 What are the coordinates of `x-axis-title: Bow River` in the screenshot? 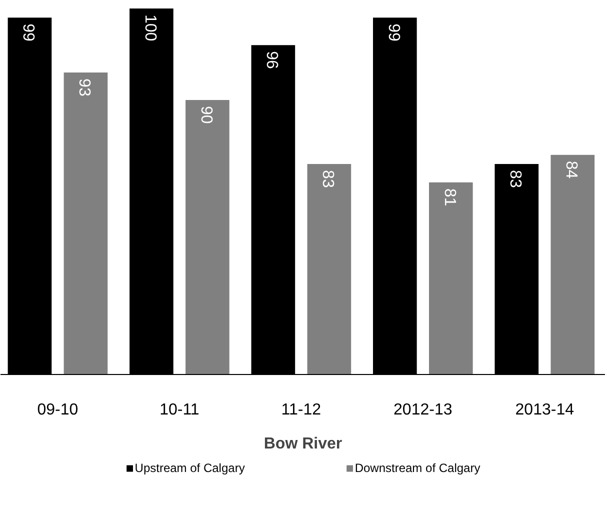 It's located at (303, 444).